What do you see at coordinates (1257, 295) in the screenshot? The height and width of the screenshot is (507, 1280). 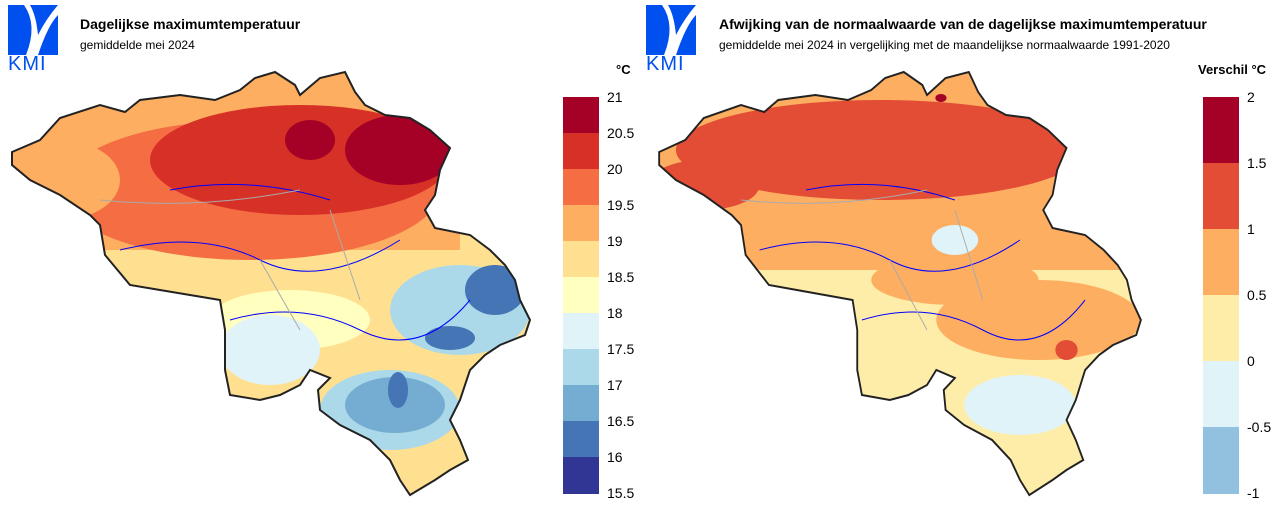 I see `legend-label: 0.5` at bounding box center [1257, 295].